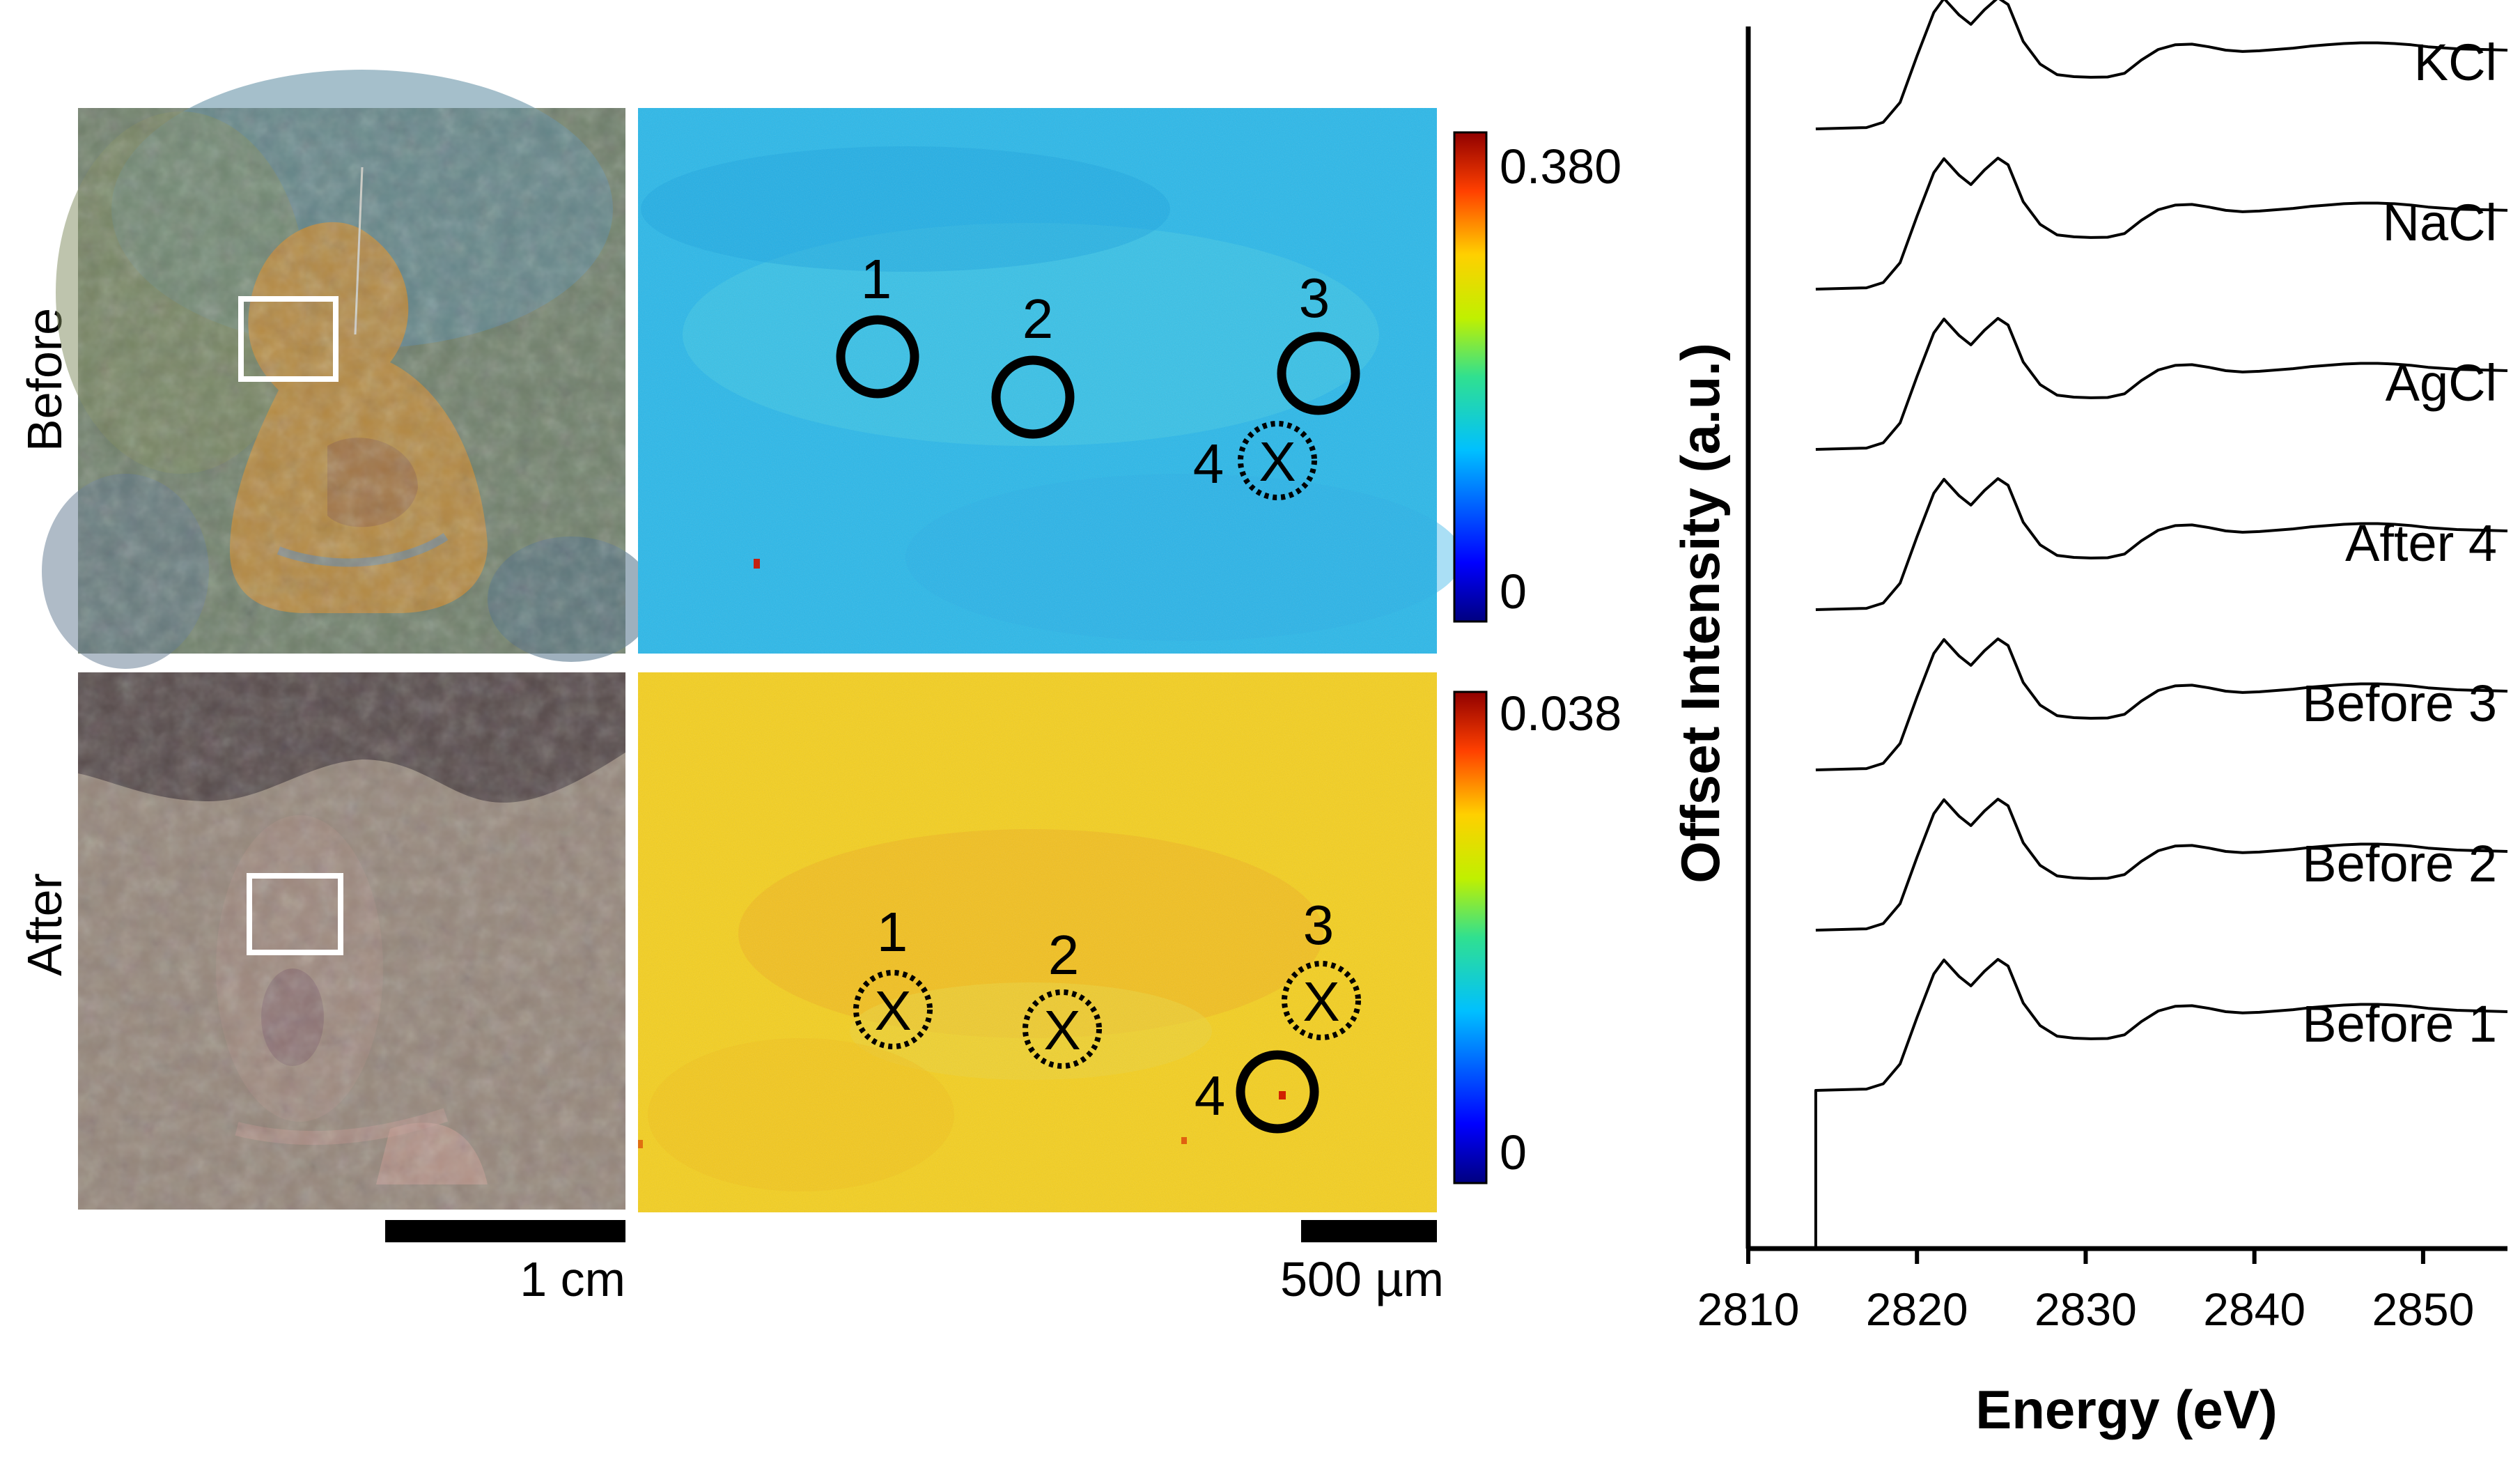  What do you see at coordinates (1315, 298) in the screenshot?
I see `before-spot-3-label: 3` at bounding box center [1315, 298].